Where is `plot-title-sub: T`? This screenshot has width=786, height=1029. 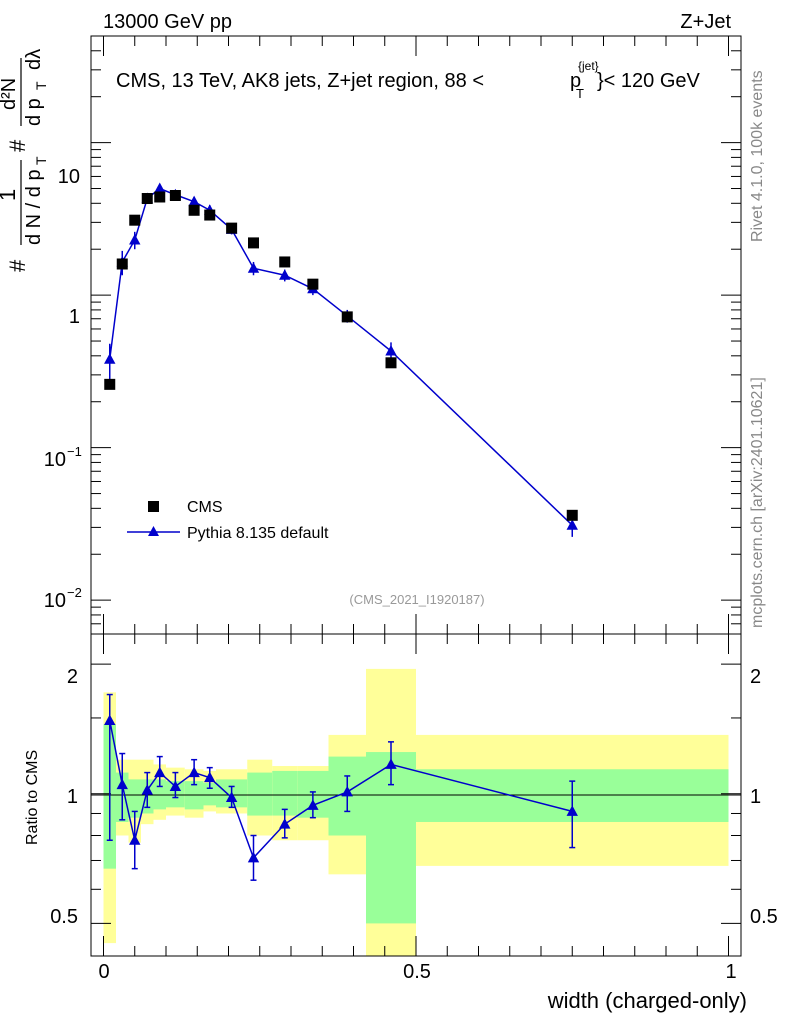
plot-title-sub: T is located at coordinates (580, 93).